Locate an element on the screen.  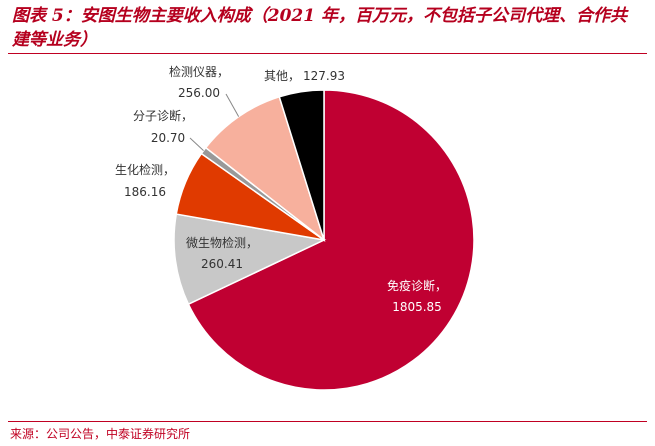
pie-slice-microbiology is located at coordinates (250, 259).